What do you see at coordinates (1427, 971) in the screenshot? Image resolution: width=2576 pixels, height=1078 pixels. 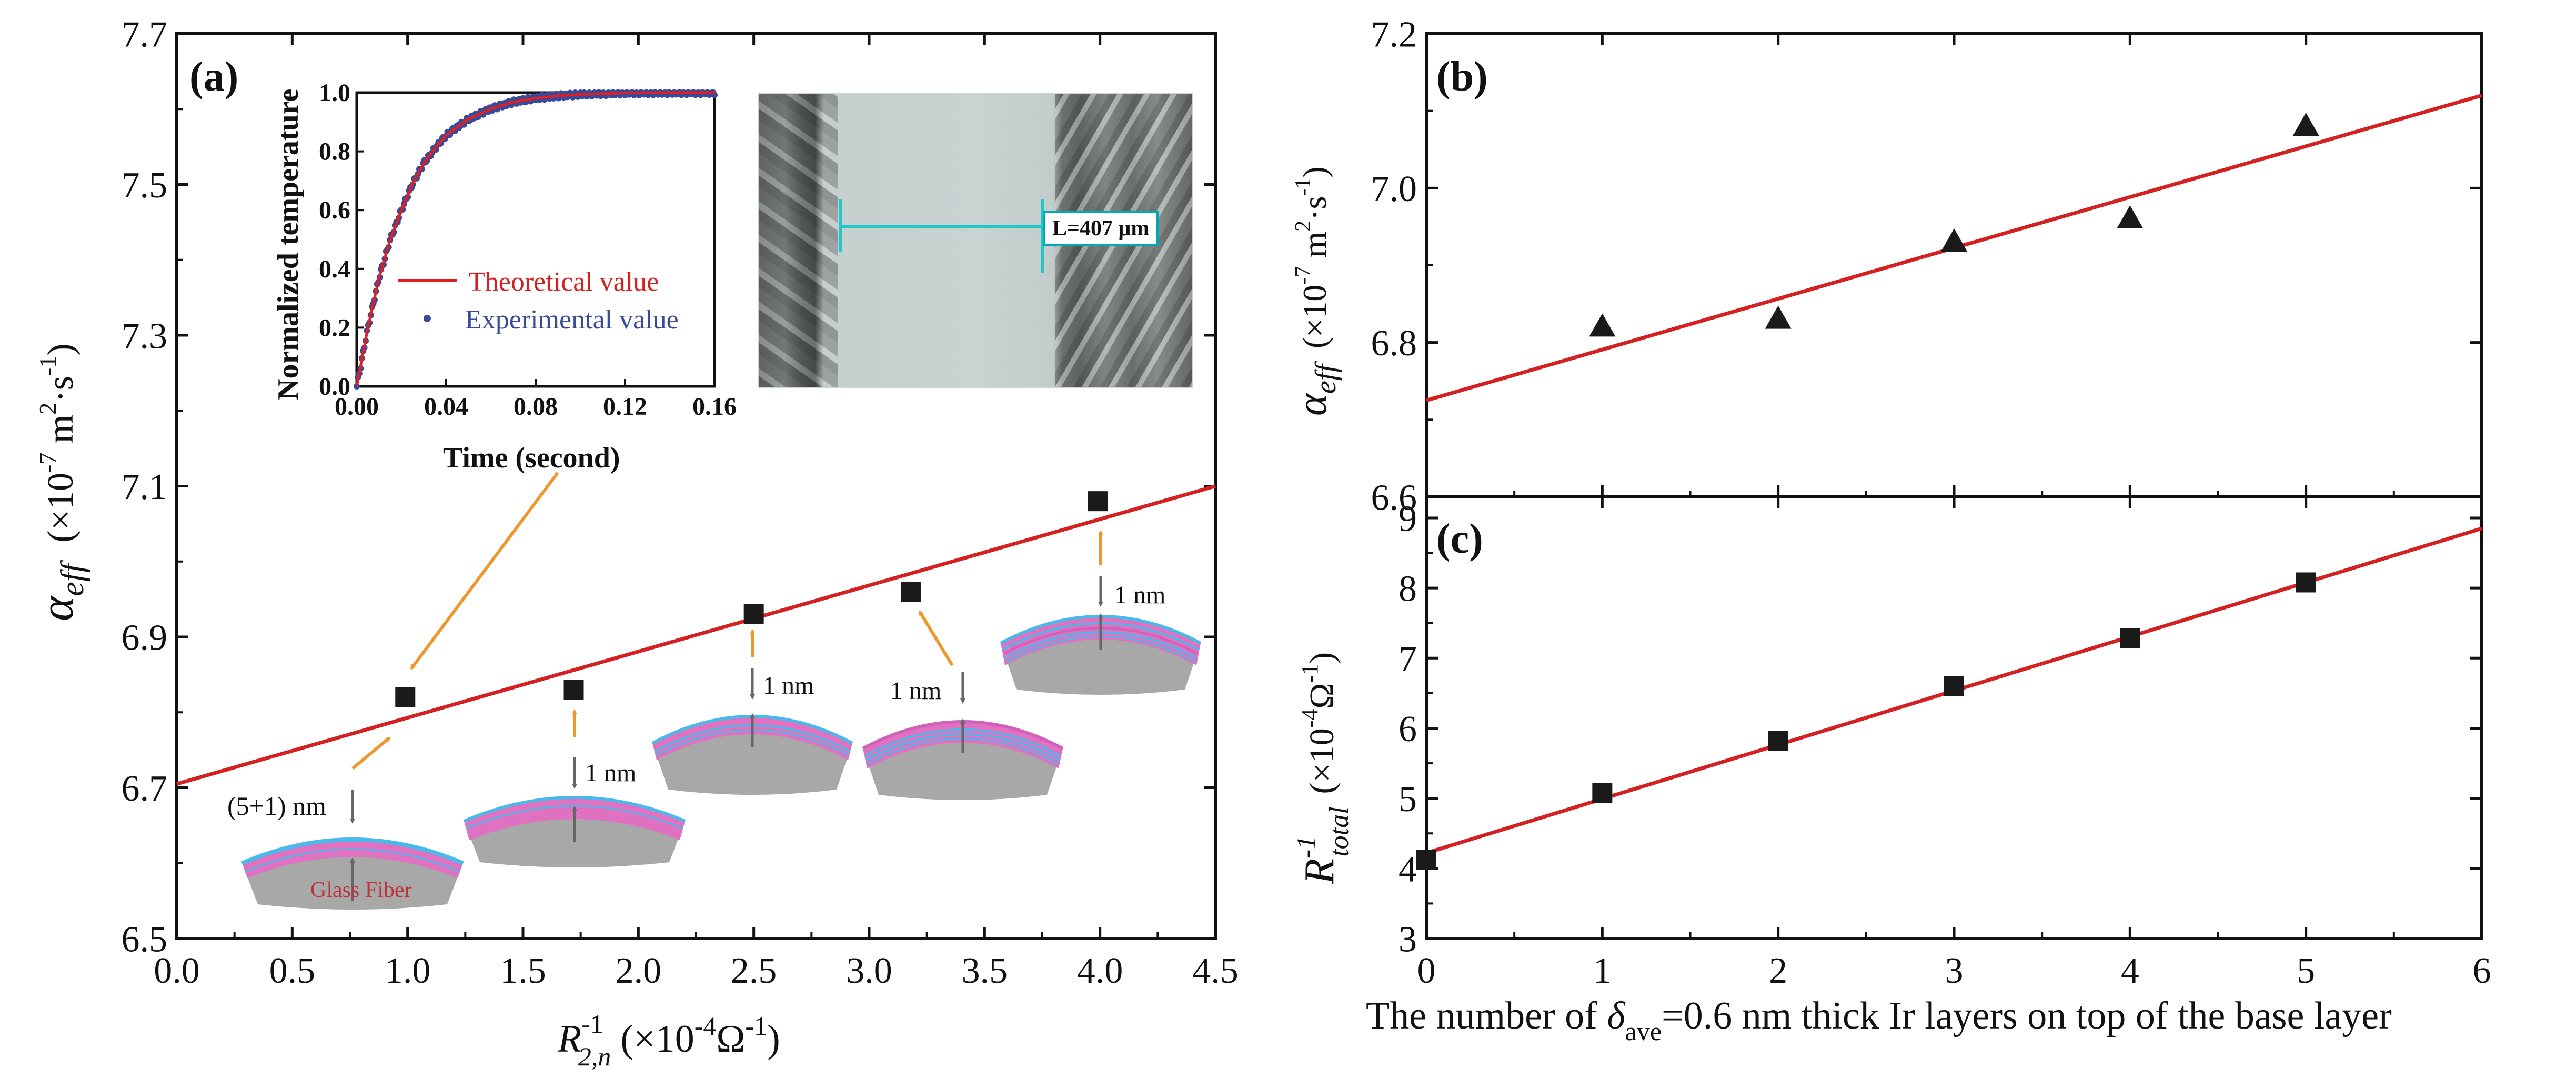 I see `x-tick-label: 0` at bounding box center [1427, 971].